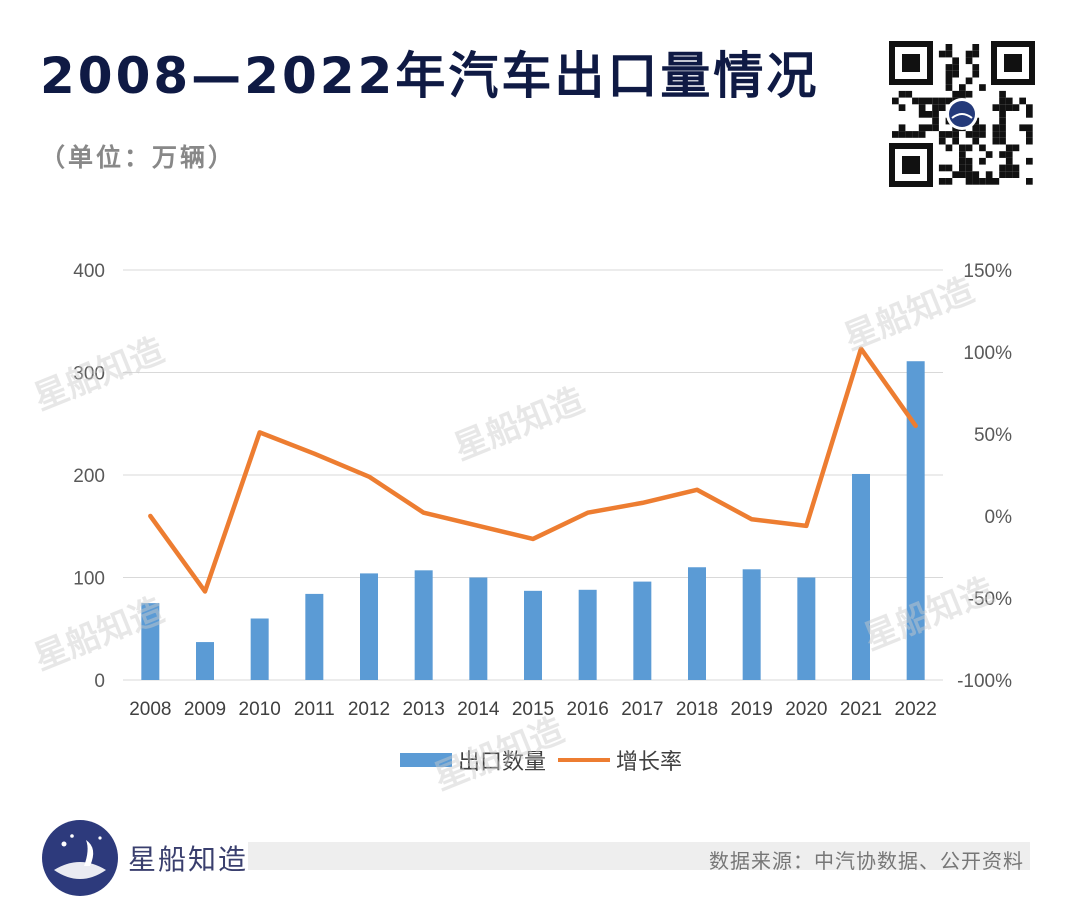 The image size is (1080, 920). Describe the element at coordinates (260, 709) in the screenshot. I see `x-tick-label: 2010` at that location.